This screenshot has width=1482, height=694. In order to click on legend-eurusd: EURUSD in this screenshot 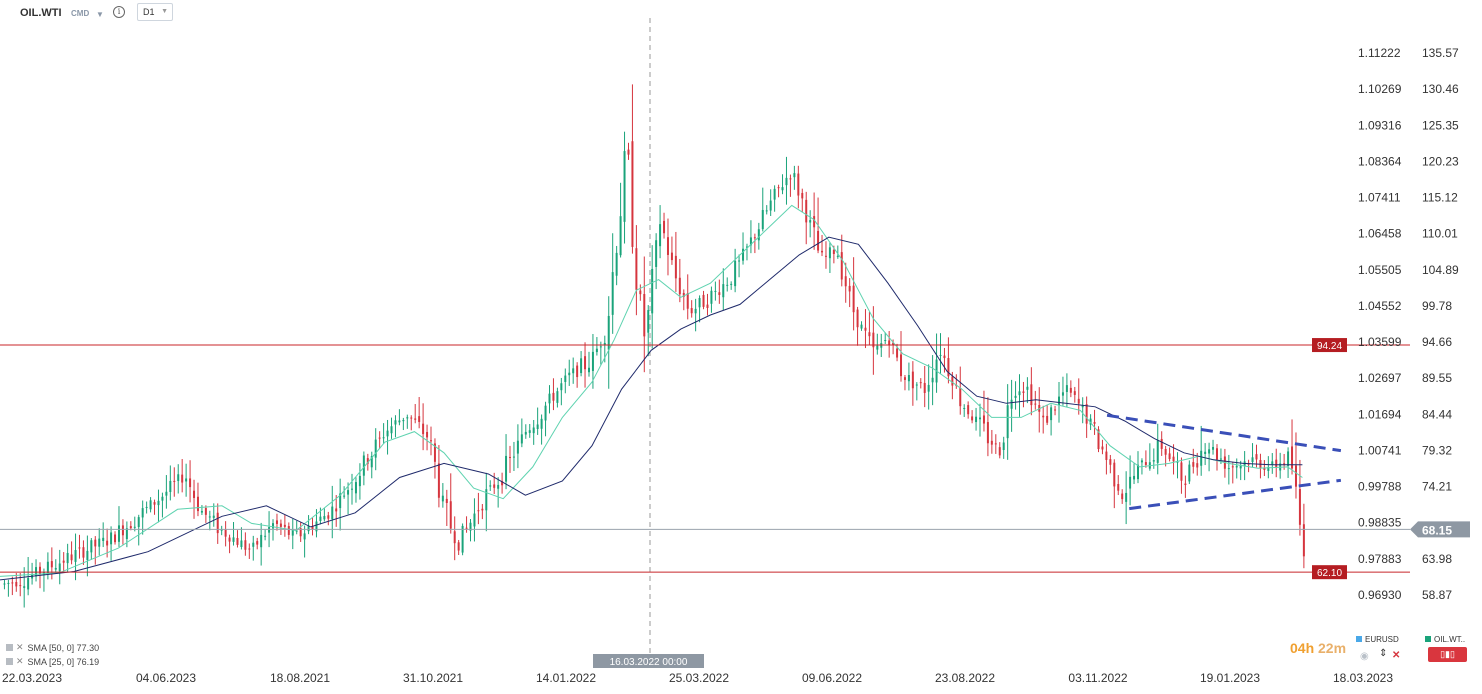, I will do `click(1377, 639)`.